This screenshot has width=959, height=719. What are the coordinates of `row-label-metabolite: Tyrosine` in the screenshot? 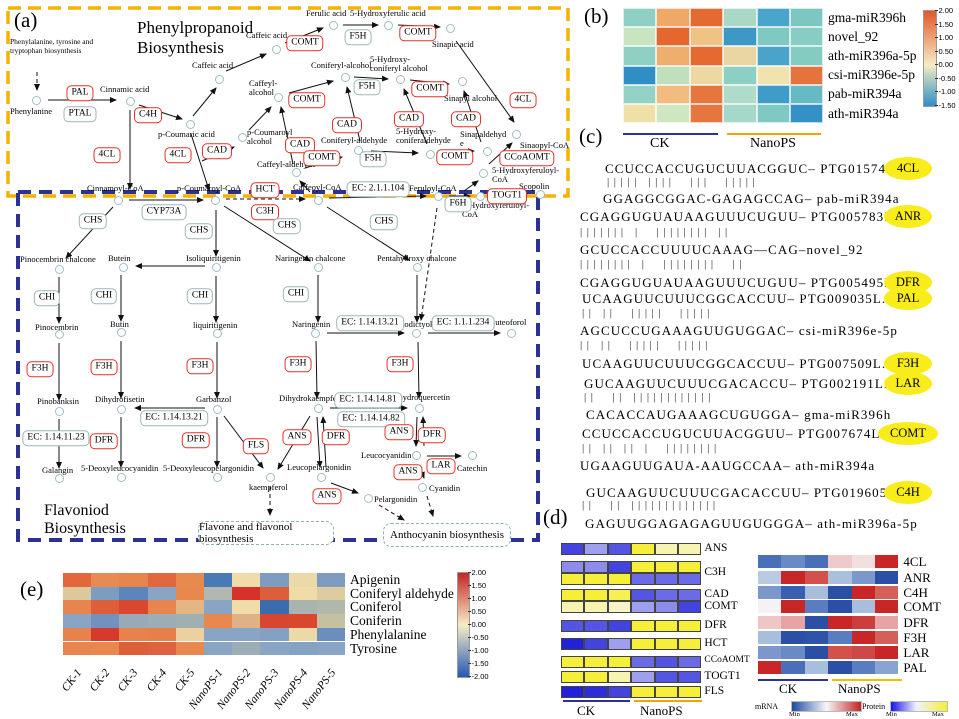 It's located at (374, 648).